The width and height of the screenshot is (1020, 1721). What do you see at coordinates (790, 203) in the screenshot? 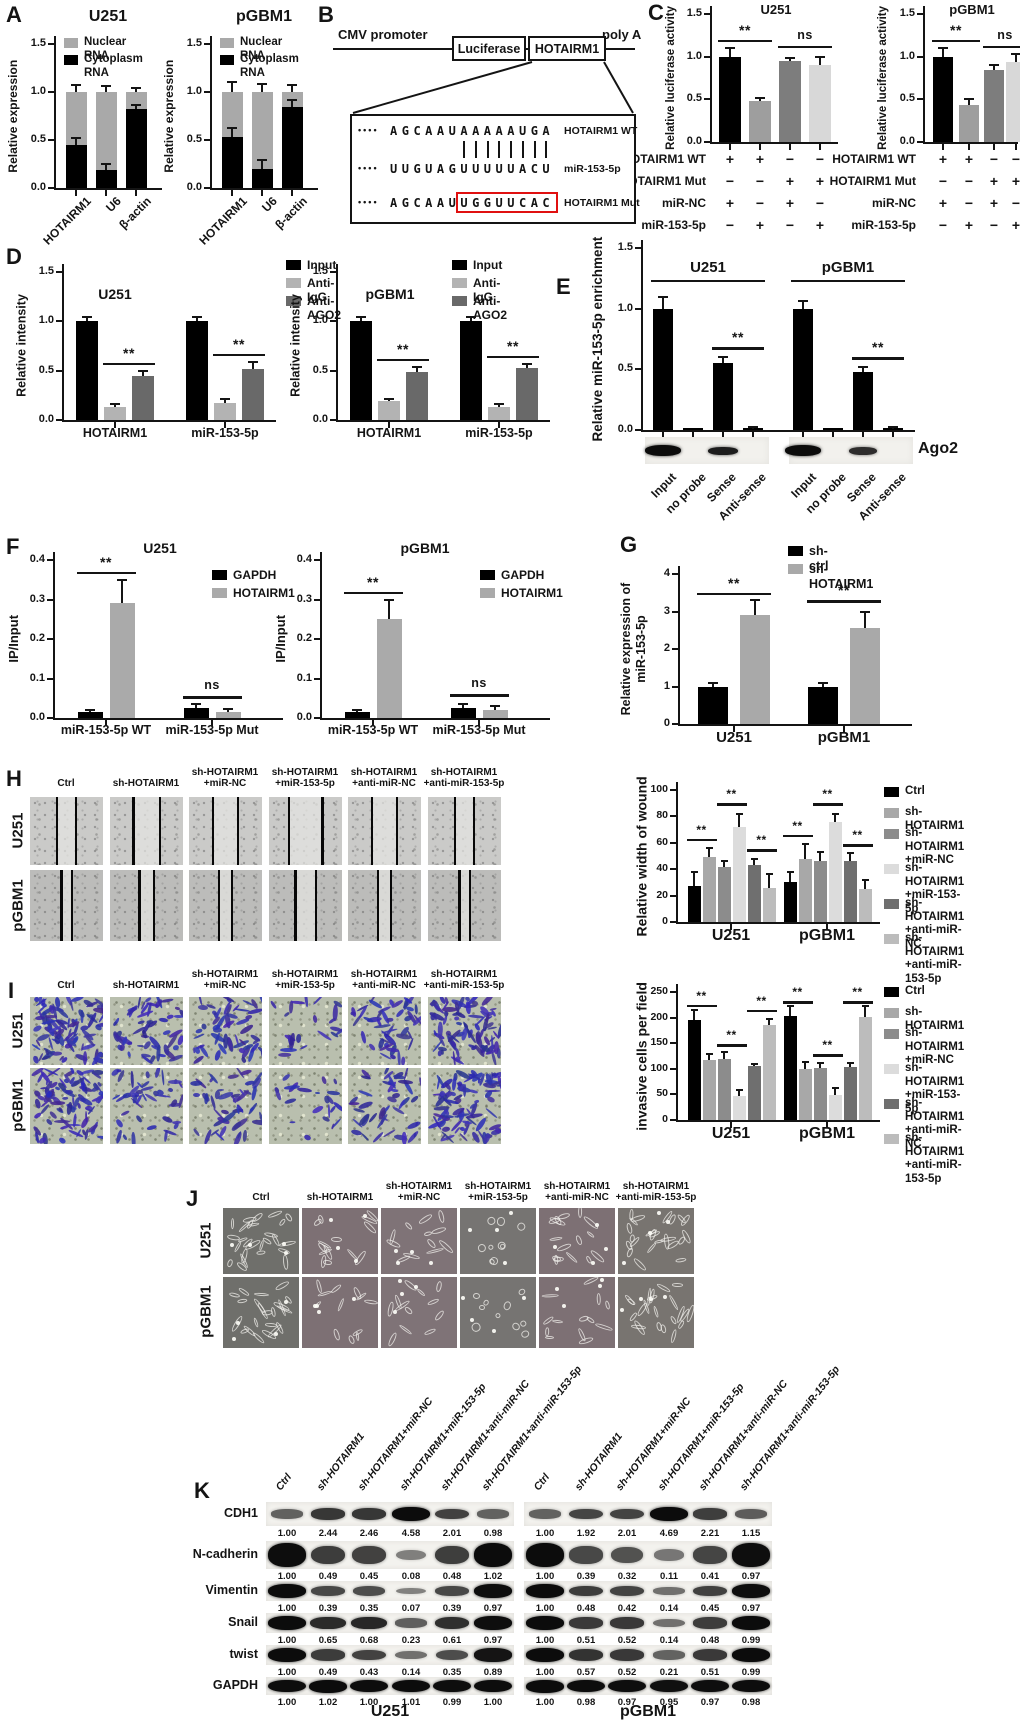
I see `matrix-cell: +` at bounding box center [790, 203].